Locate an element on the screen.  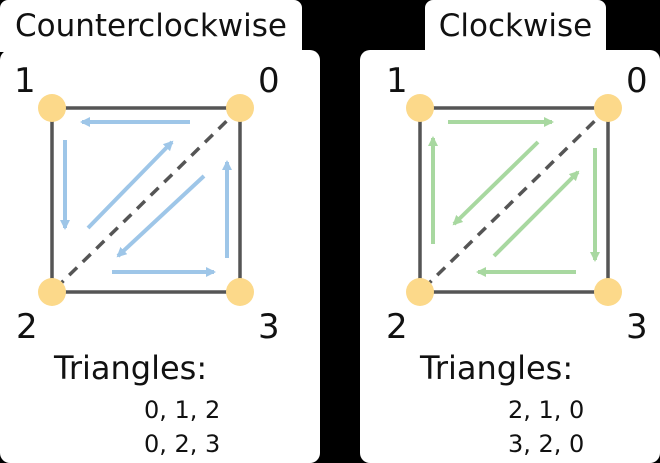
triangle-row: 0, 1, 2 is located at coordinates (182, 410).